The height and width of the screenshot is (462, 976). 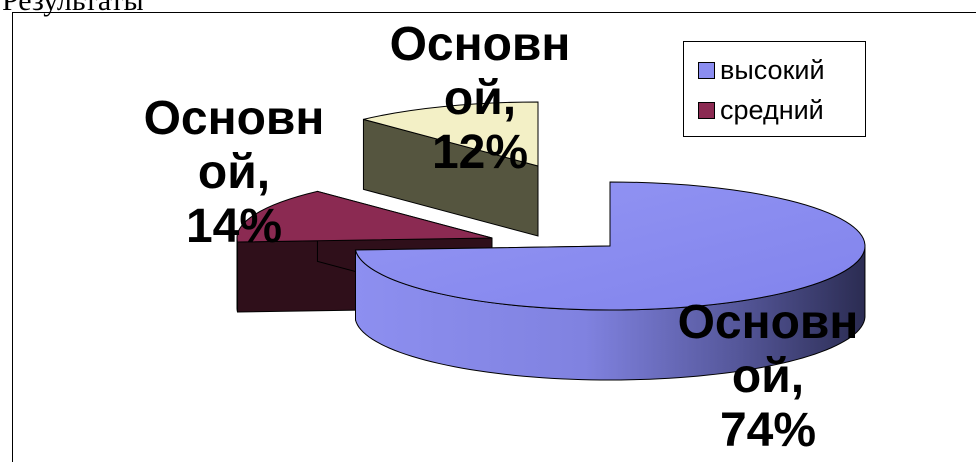 What do you see at coordinates (73, 8) in the screenshot?
I see `cut-off-heading-text: Результаты` at bounding box center [73, 8].